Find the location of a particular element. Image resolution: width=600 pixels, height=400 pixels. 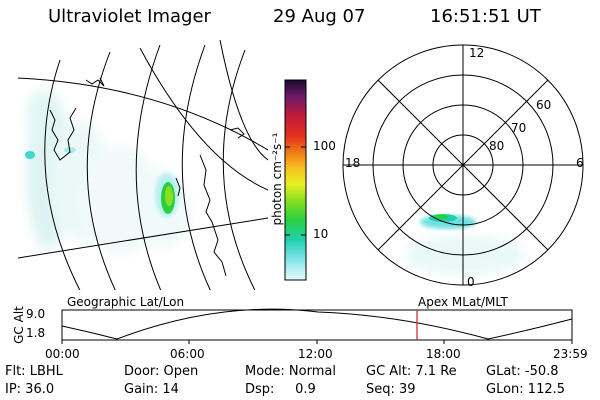

param-gain: Gain: 14 is located at coordinates (151, 389).